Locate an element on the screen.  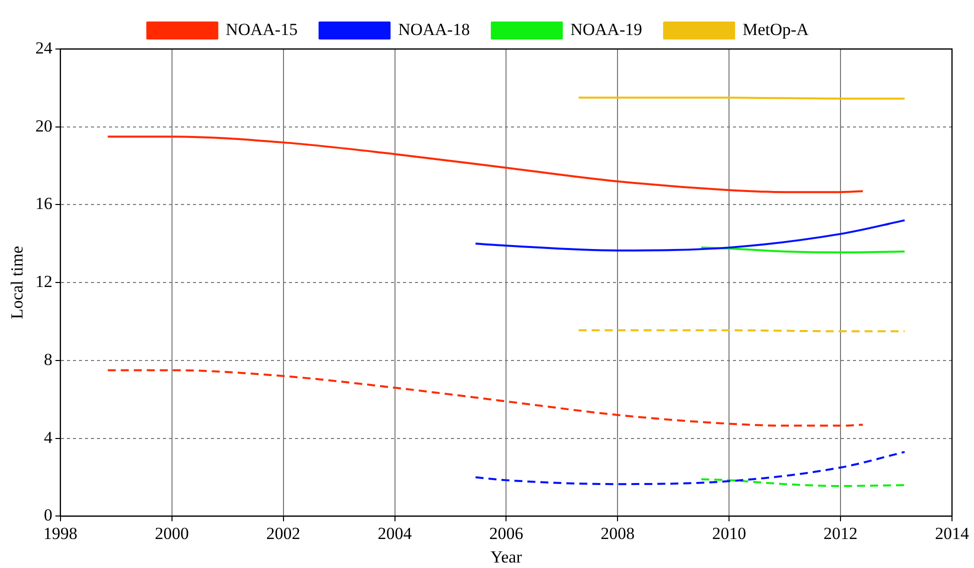
x-tick-label: 2006 is located at coordinates (506, 533).